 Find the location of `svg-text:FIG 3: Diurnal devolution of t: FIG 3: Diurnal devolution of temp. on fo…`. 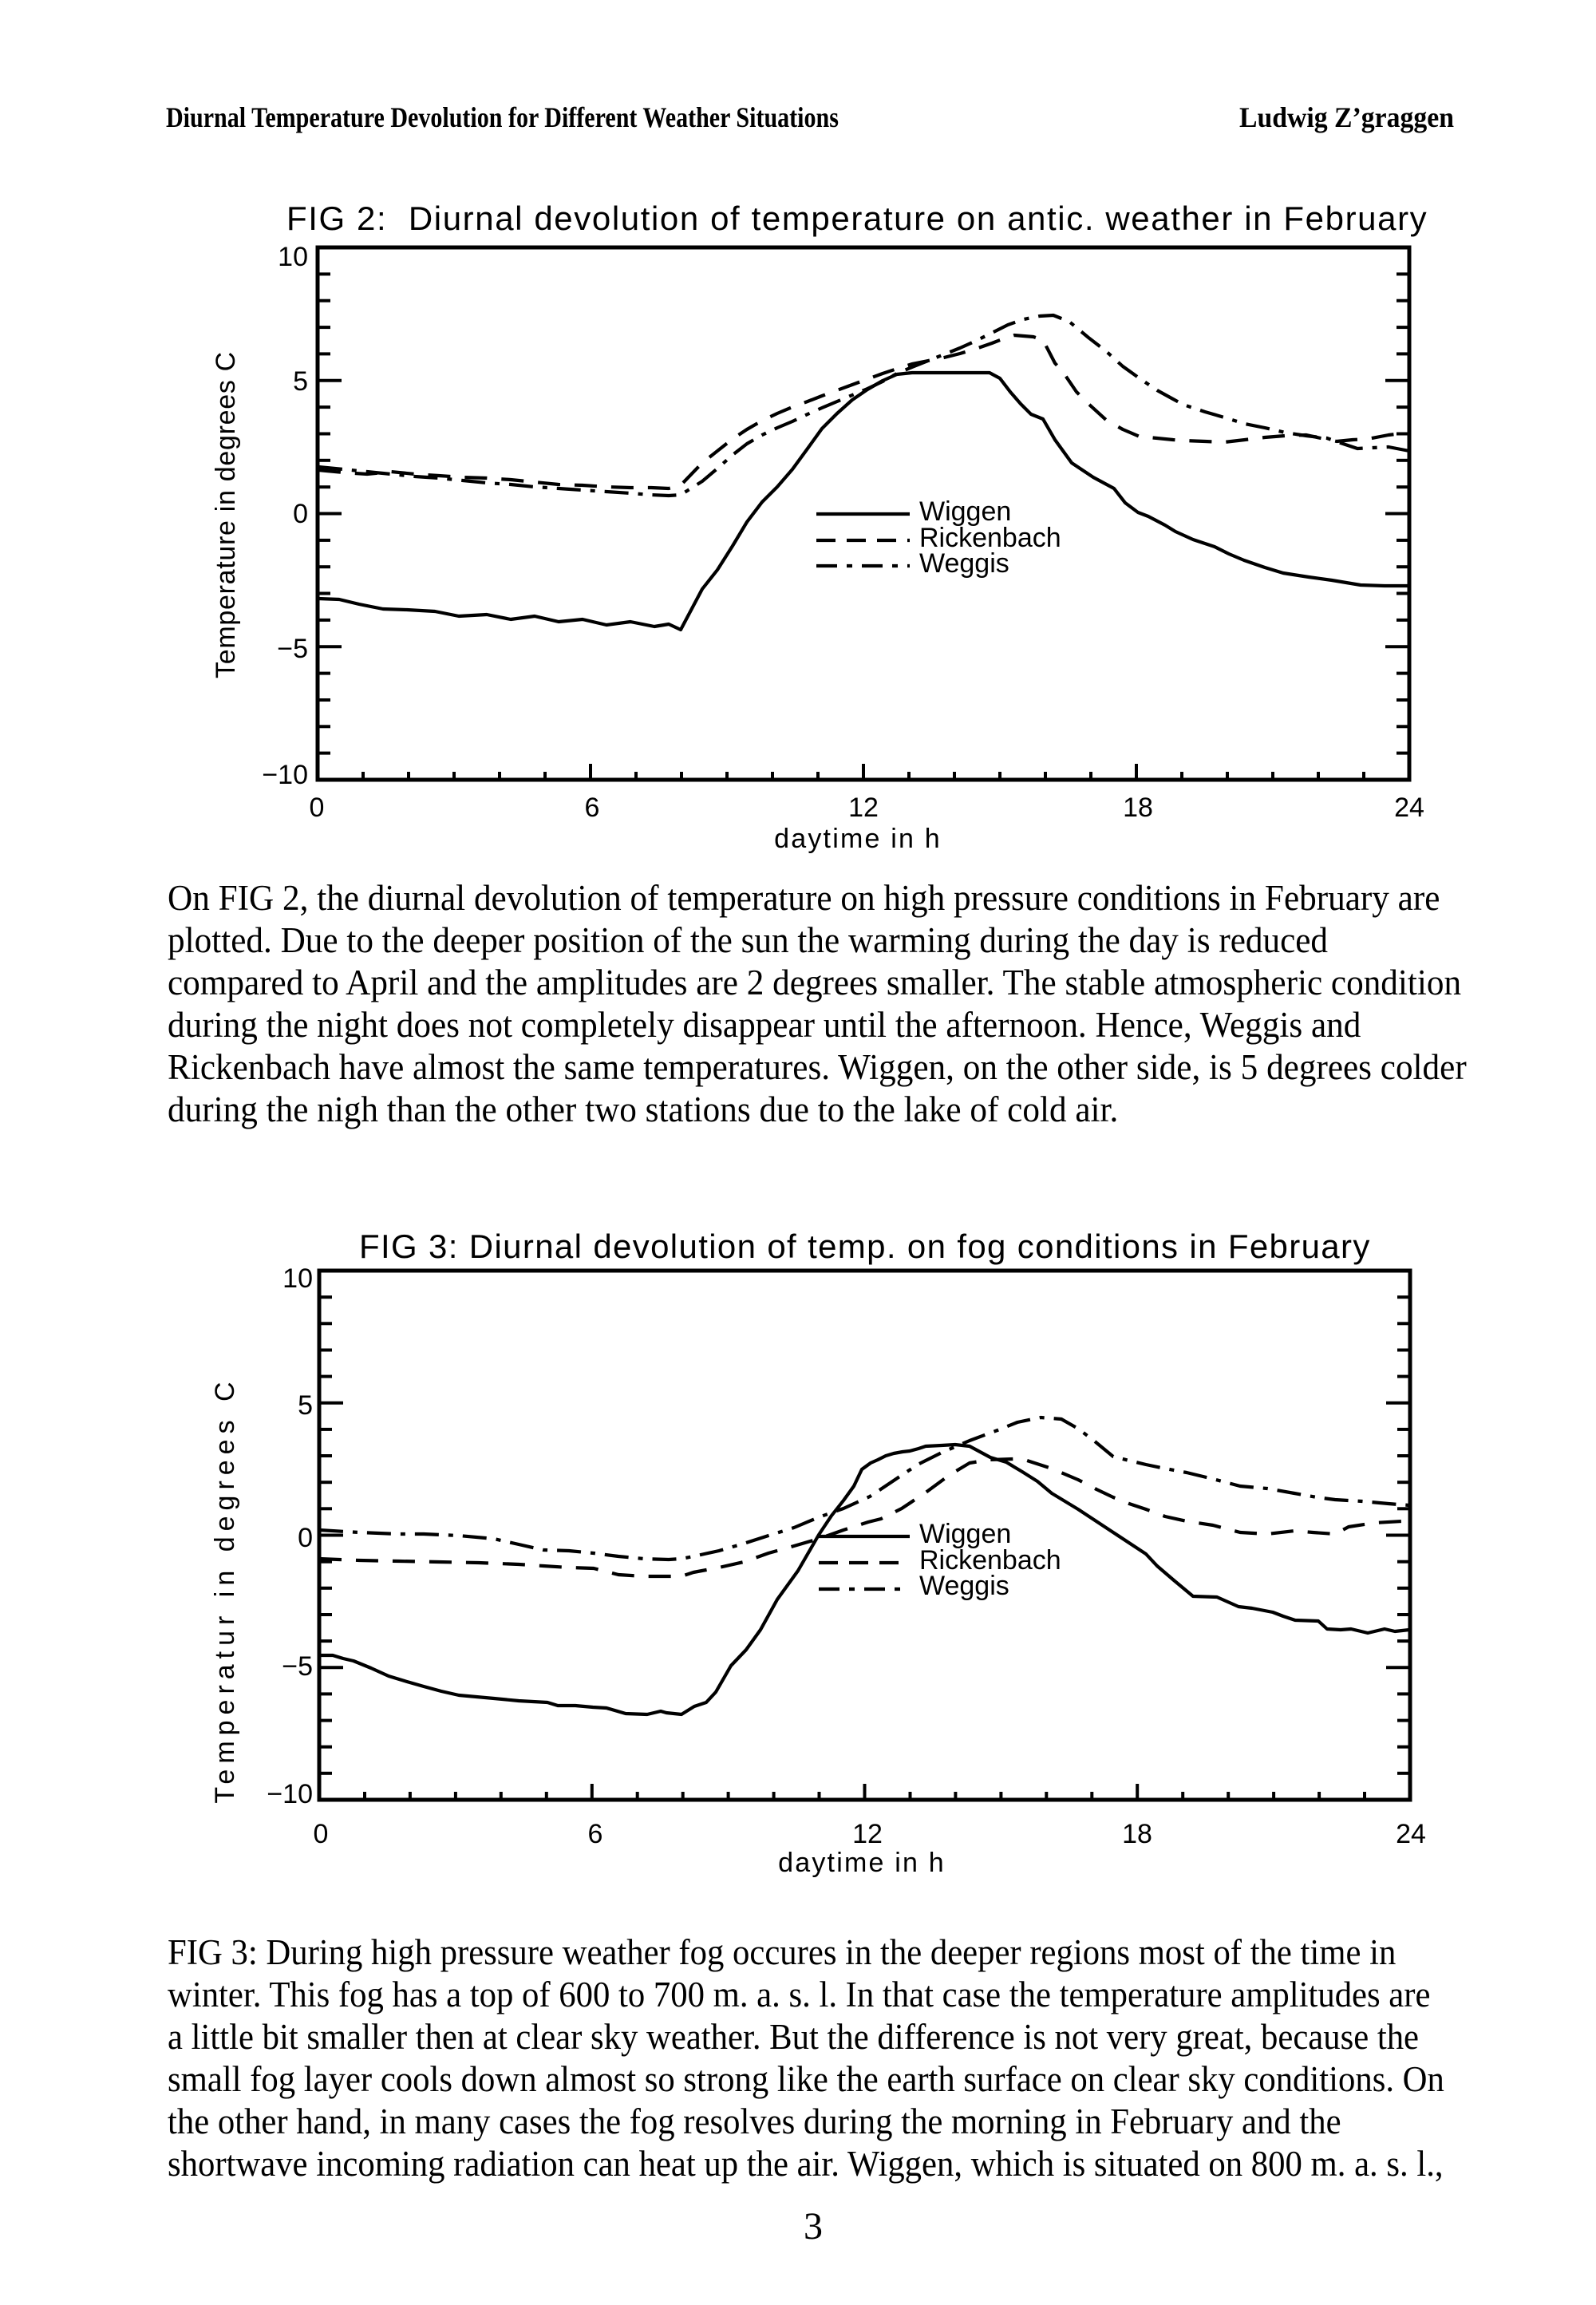

svg-text:FIG 3: Diurnal devolution of t: FIG 3: Diurnal devolution of temp. on fo… is located at coordinates (865, 1246).